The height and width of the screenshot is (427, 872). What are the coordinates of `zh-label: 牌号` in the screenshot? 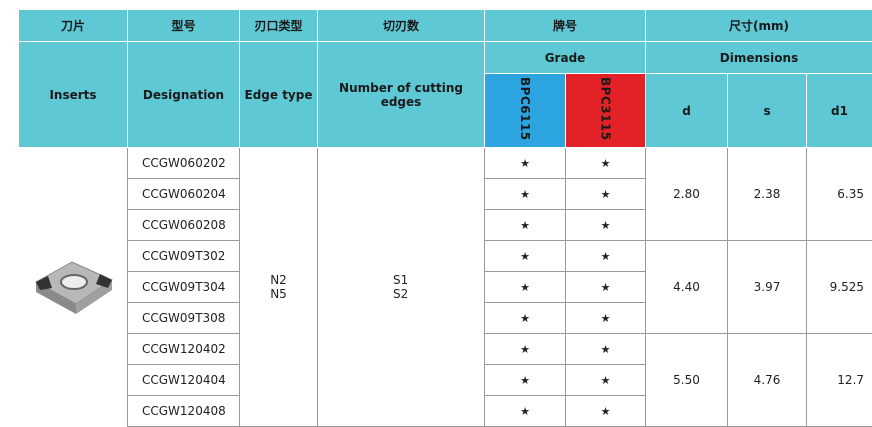 It's located at (565, 26).